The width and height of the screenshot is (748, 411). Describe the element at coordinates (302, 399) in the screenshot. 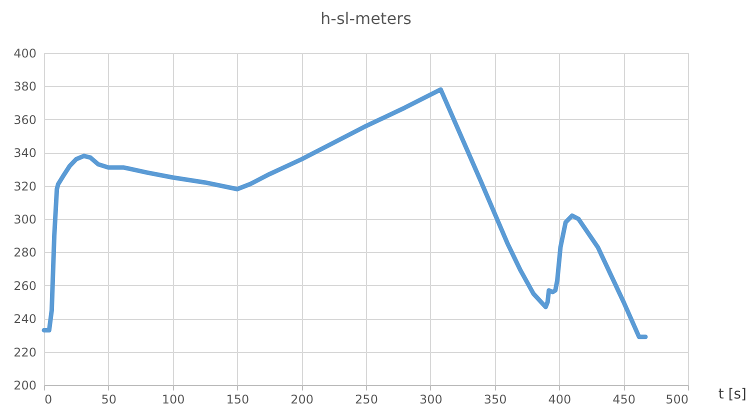

I see `x-tick-label: 200` at that location.